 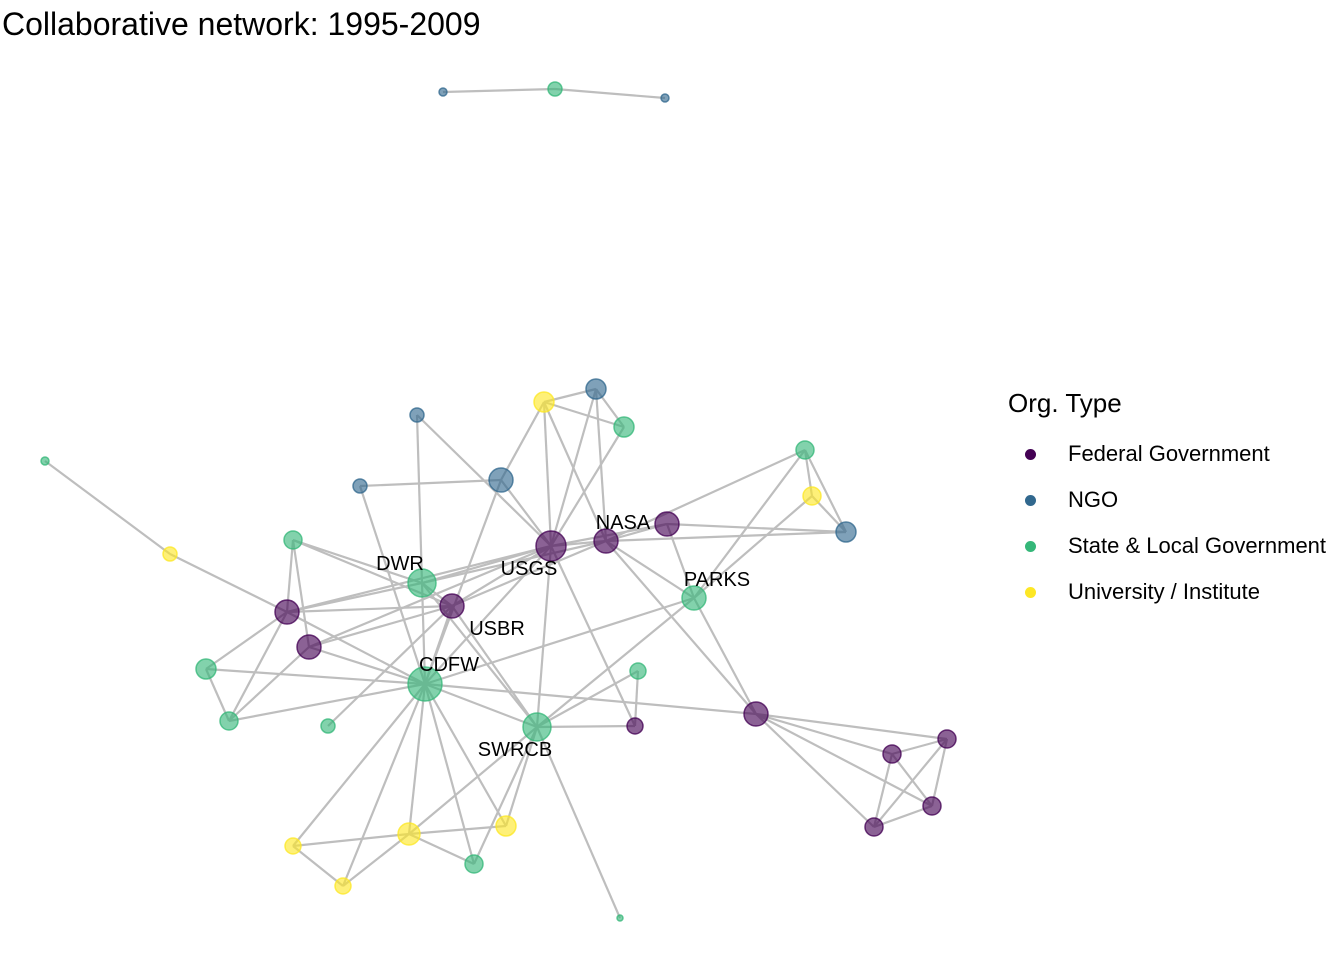 I want to click on node-swrcb, so click(x=537, y=727).